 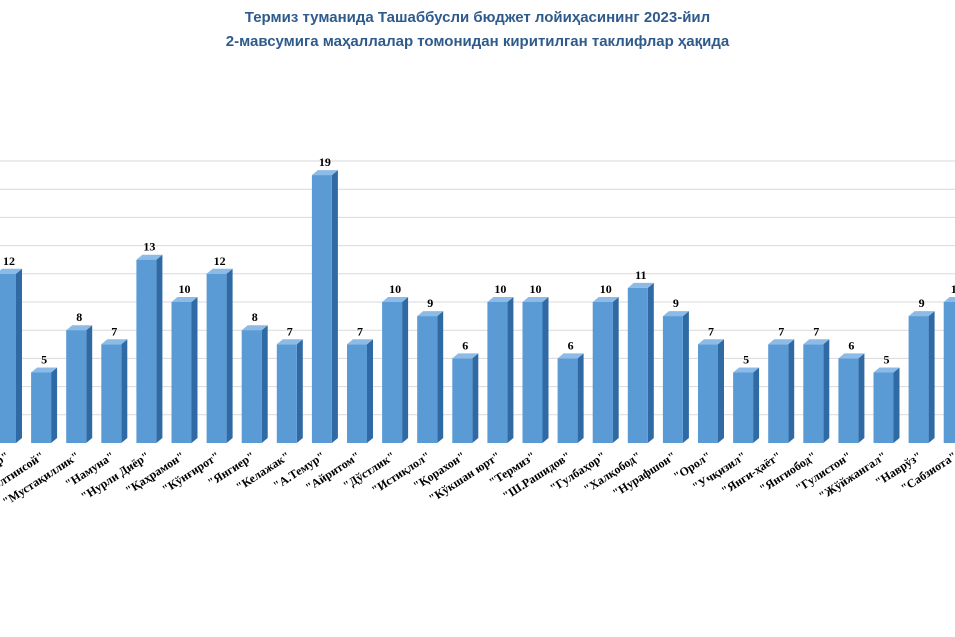 I want to click on value-label: 11, so click(x=640, y=275).